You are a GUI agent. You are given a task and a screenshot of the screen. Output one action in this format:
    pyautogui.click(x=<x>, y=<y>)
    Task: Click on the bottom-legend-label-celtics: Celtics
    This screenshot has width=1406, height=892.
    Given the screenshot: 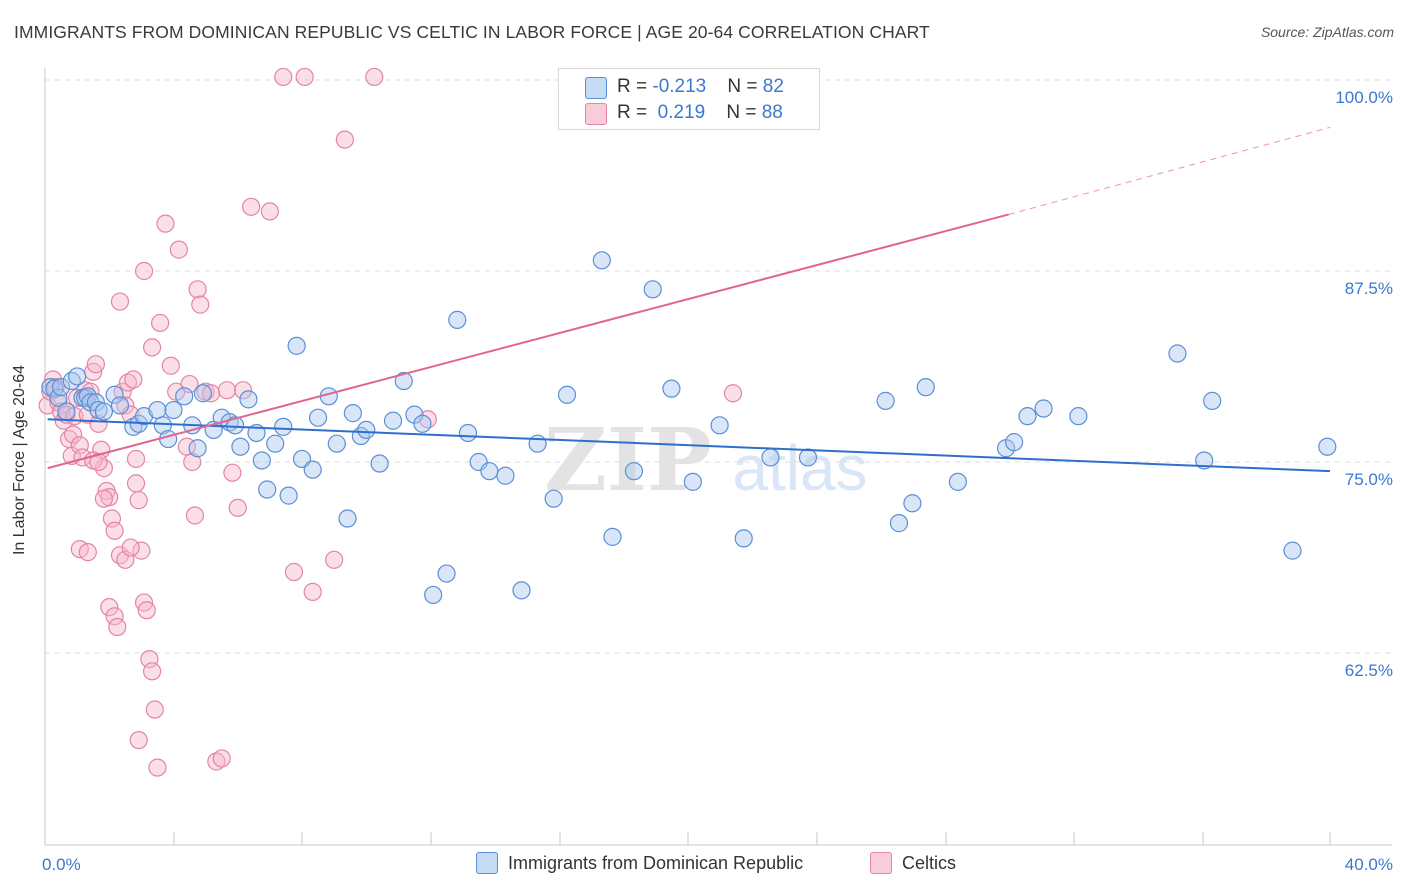 What is the action you would take?
    pyautogui.click(x=929, y=863)
    